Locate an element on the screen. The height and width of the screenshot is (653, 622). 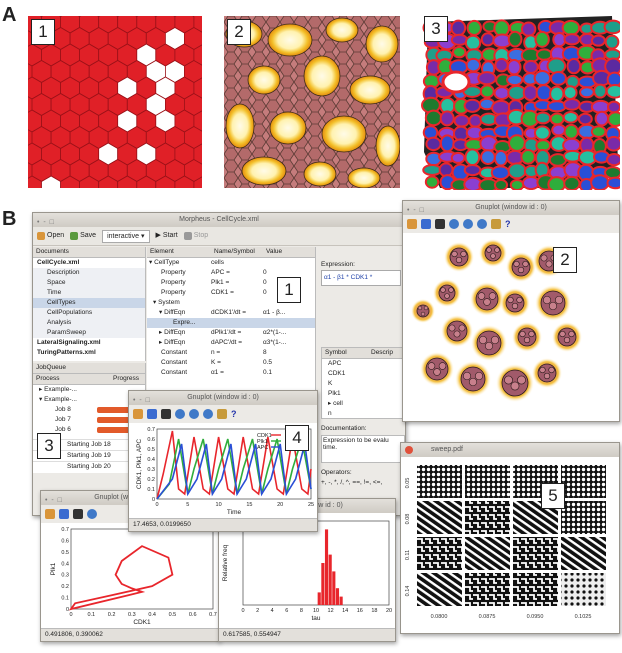
status-bar: 0.491806, 0.390062 is located at coordinates (130, 634).